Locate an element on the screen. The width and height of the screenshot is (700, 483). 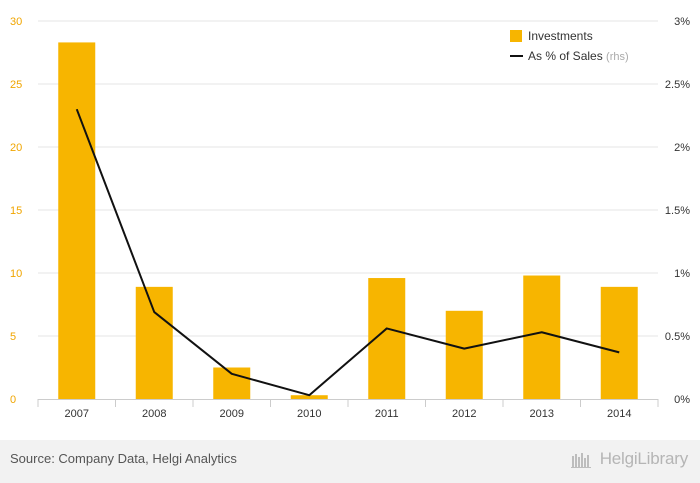
brand-logo: HelgiLibrary is located at coordinates (629, 459).